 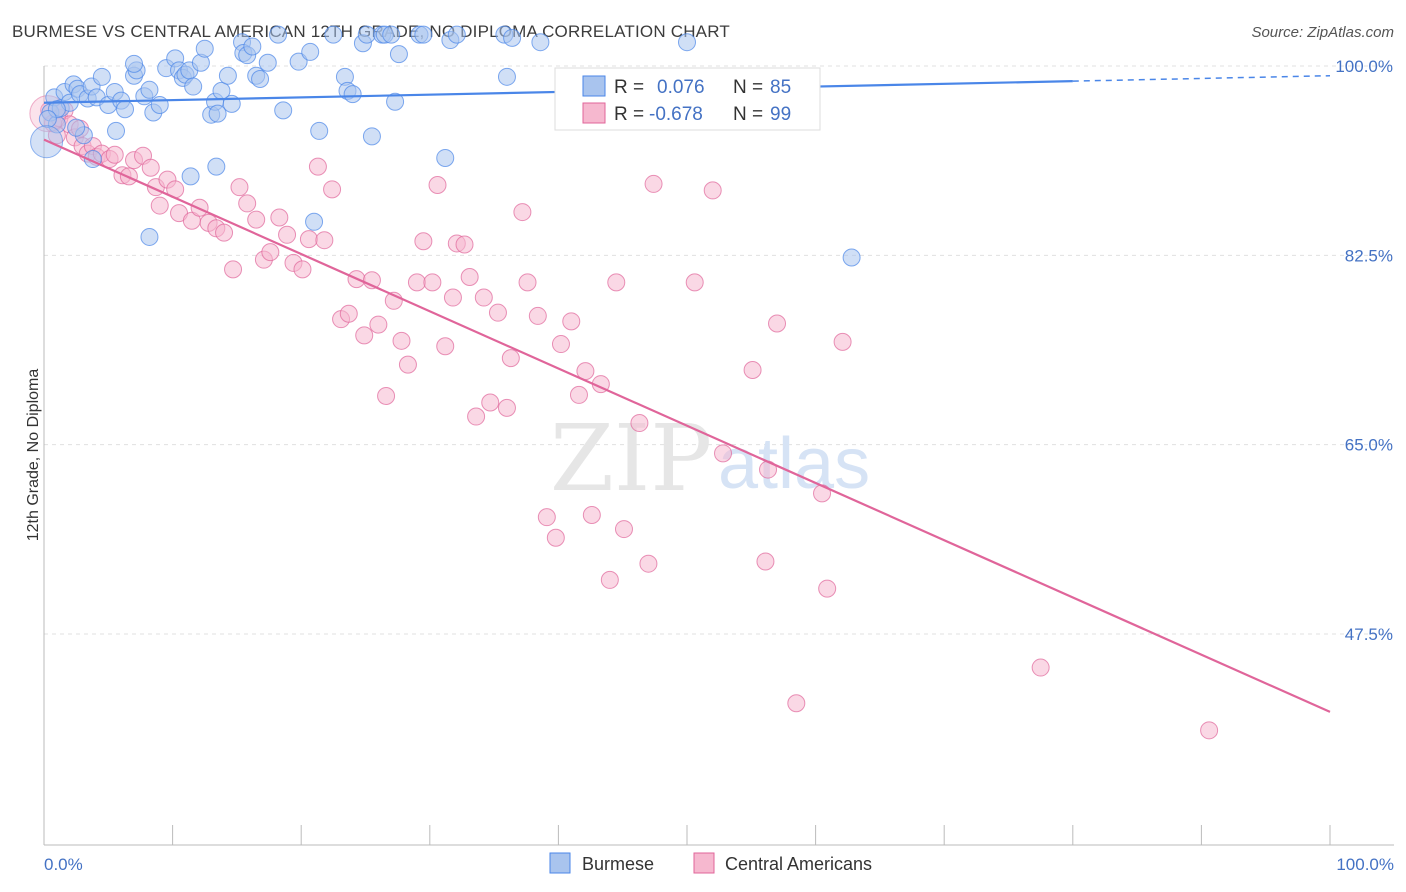 What do you see at coordinates (1369, 255) in the screenshot?
I see `y-tick-label: 82.5%` at bounding box center [1369, 255].